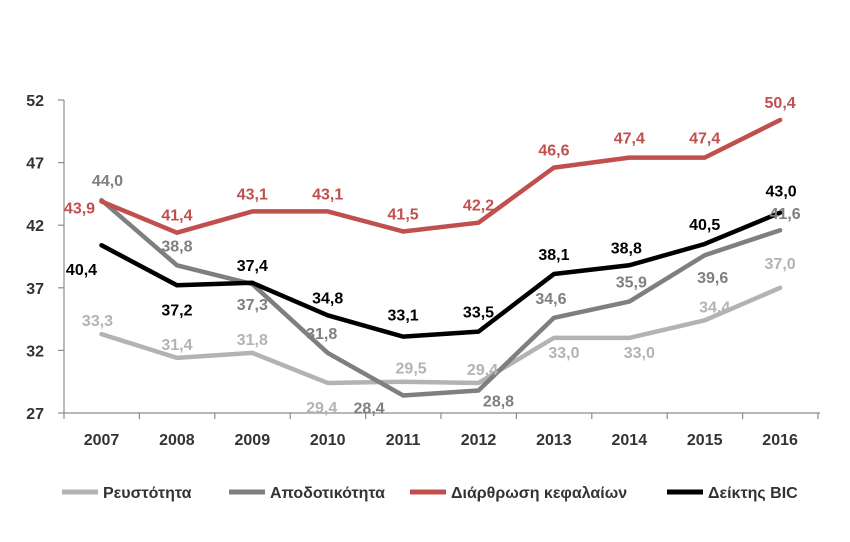  I want to click on data-label-capital-structure: 41,5, so click(403, 214).